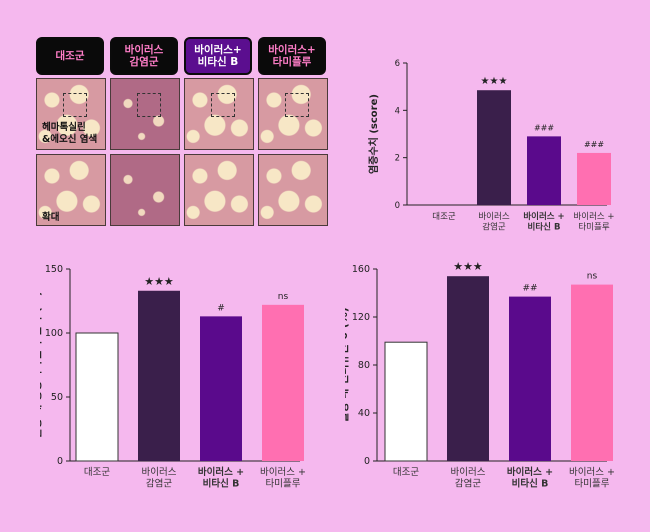  Describe the element at coordinates (373, 134) in the screenshot. I see `y-axis-label: 염증수치 (score)` at that location.